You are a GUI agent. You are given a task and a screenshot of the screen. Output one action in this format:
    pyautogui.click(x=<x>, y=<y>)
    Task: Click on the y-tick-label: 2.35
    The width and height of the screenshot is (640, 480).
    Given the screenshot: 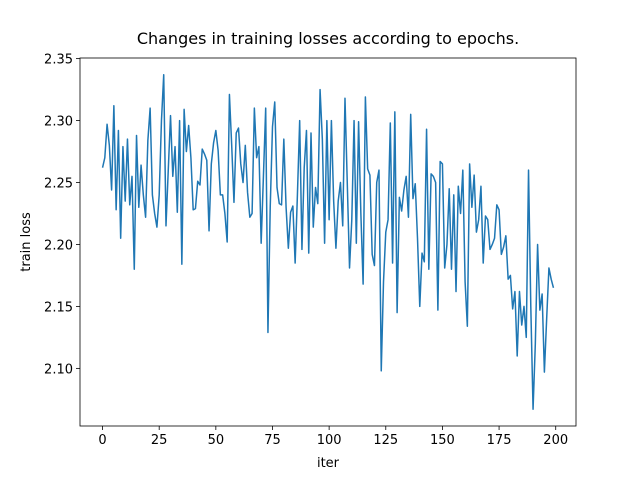 What is the action you would take?
    pyautogui.click(x=58, y=60)
    